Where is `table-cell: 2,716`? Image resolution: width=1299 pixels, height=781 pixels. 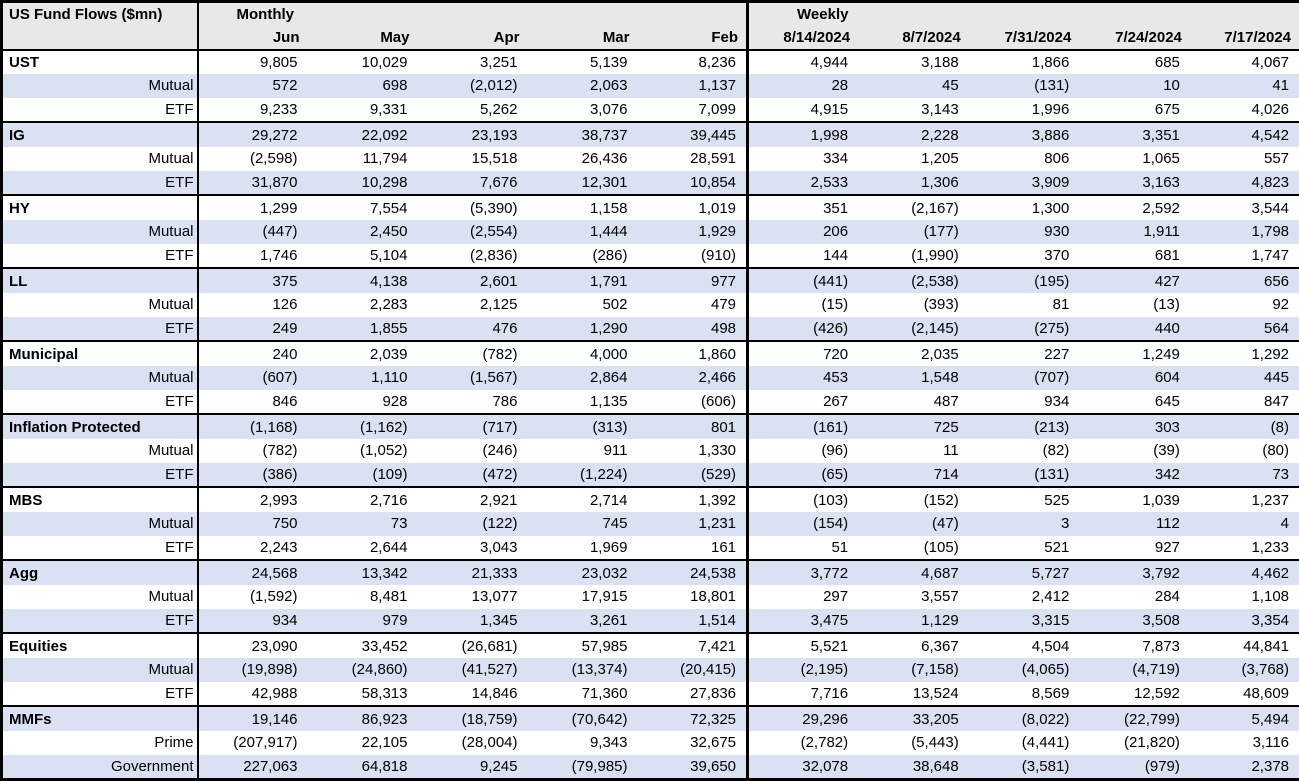
table-cell: 2,716 is located at coordinates (363, 499).